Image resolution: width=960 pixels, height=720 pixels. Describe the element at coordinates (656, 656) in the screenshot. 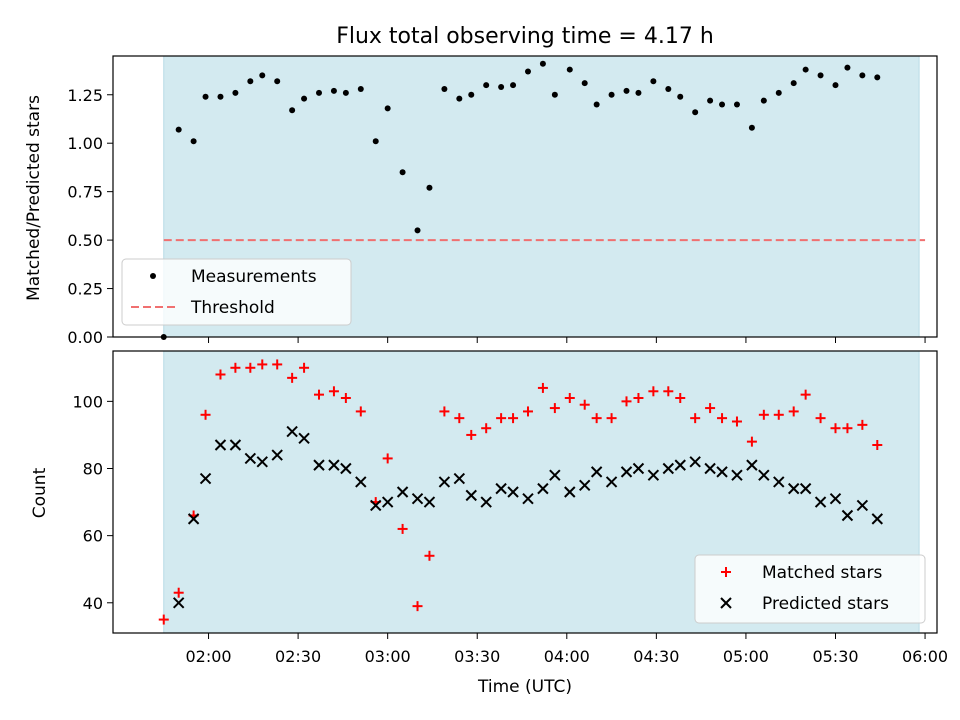

I see `xtick-label-5: 04:30` at that location.